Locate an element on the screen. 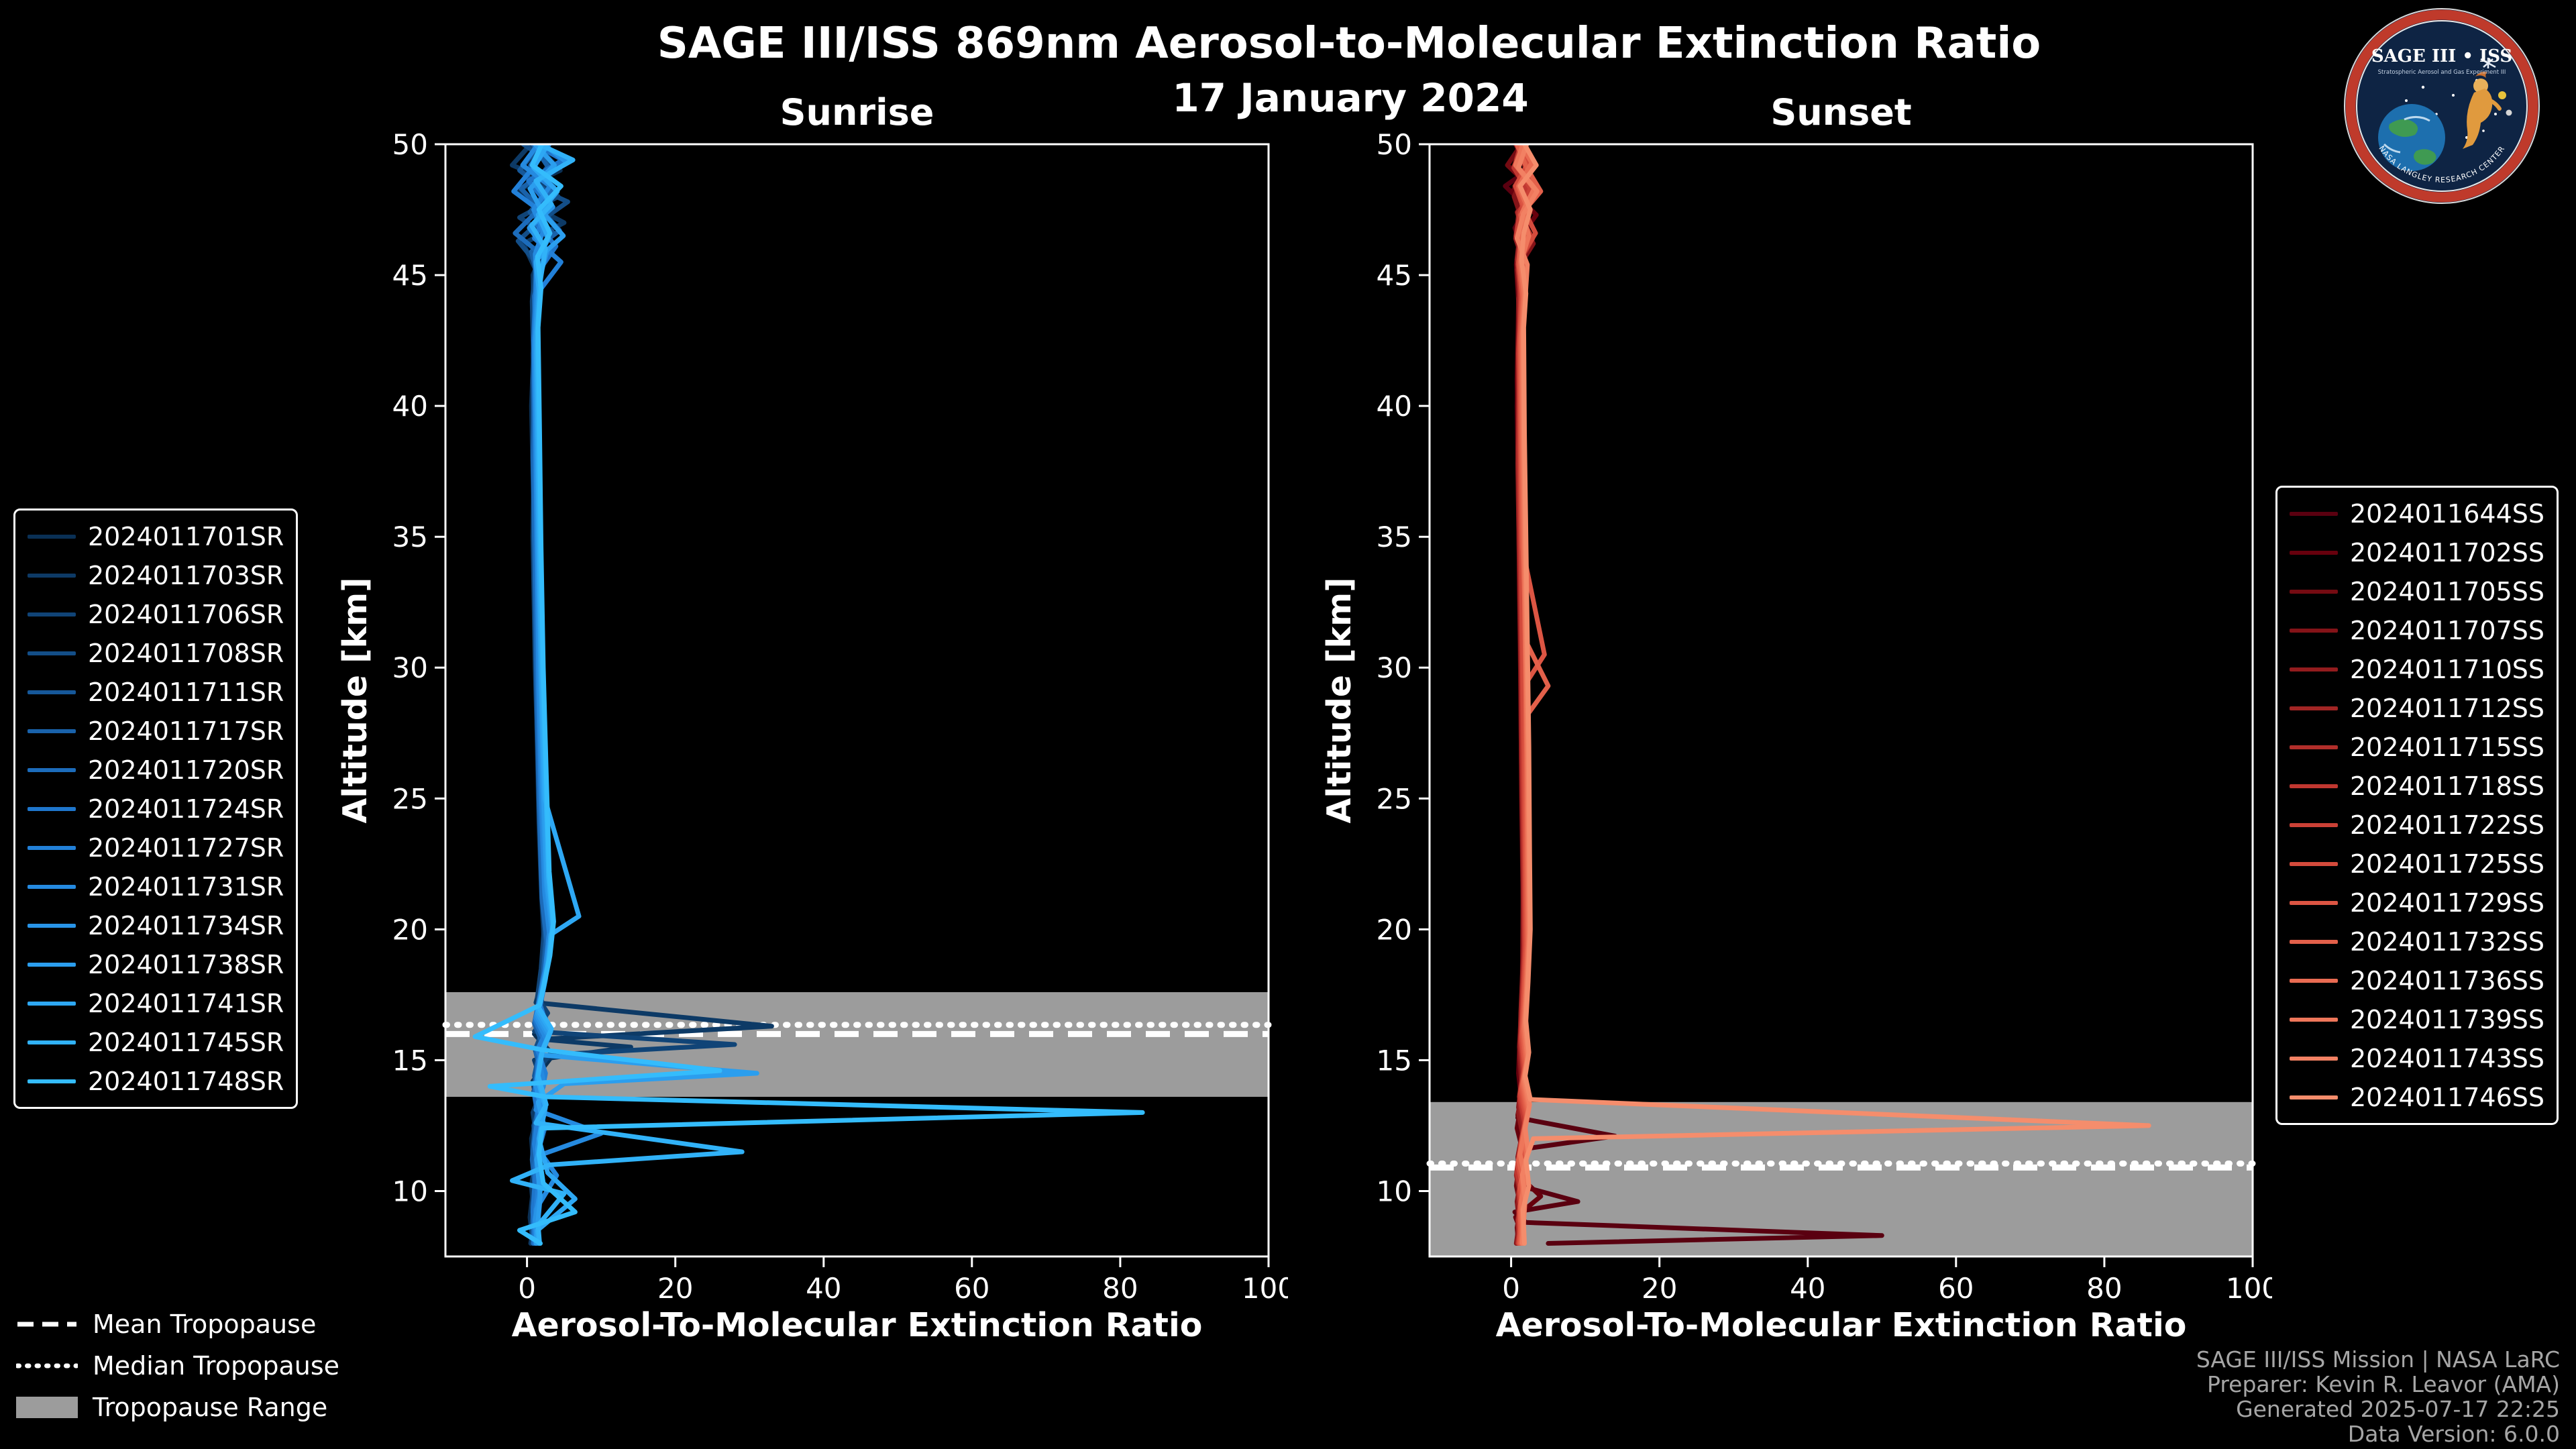 The height and width of the screenshot is (1449, 2576). tropopause-legend-item: Mean Tropopause is located at coordinates (177, 1324).